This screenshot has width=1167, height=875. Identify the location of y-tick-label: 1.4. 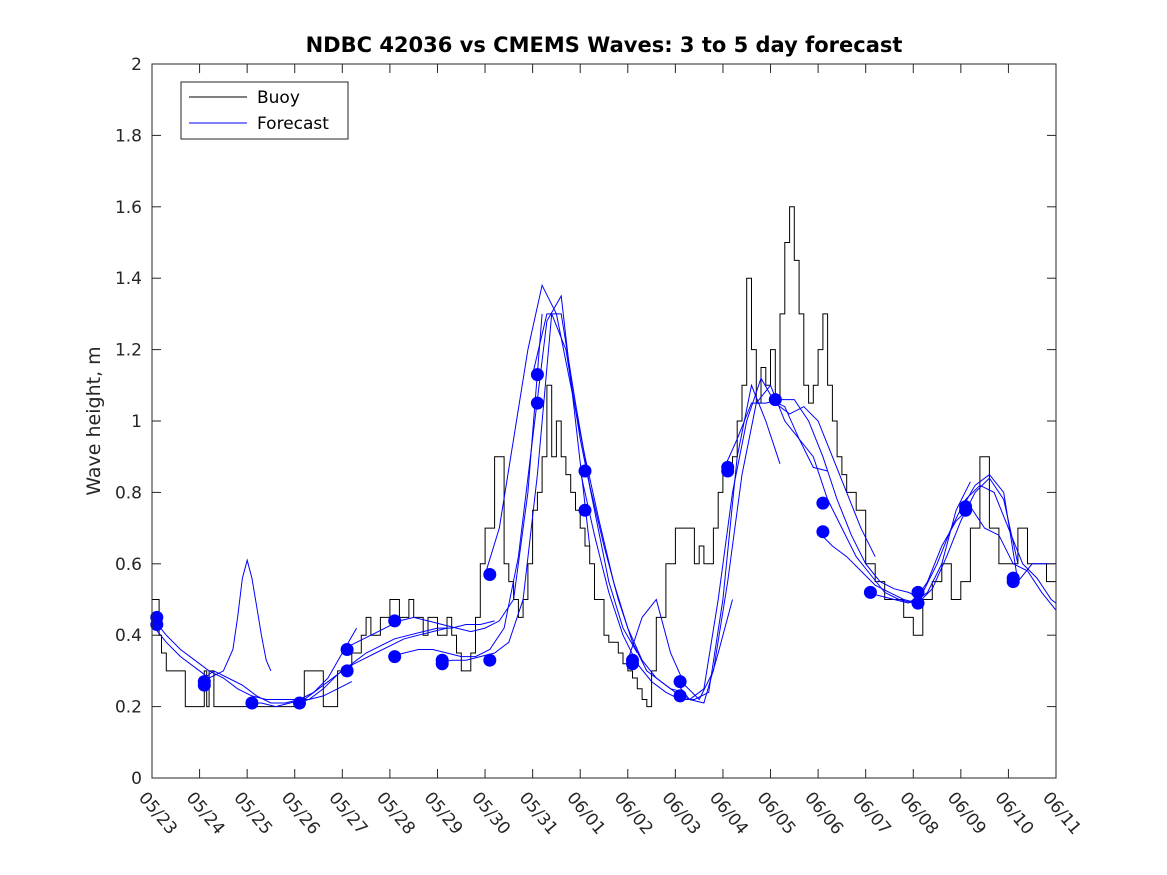
(128, 279).